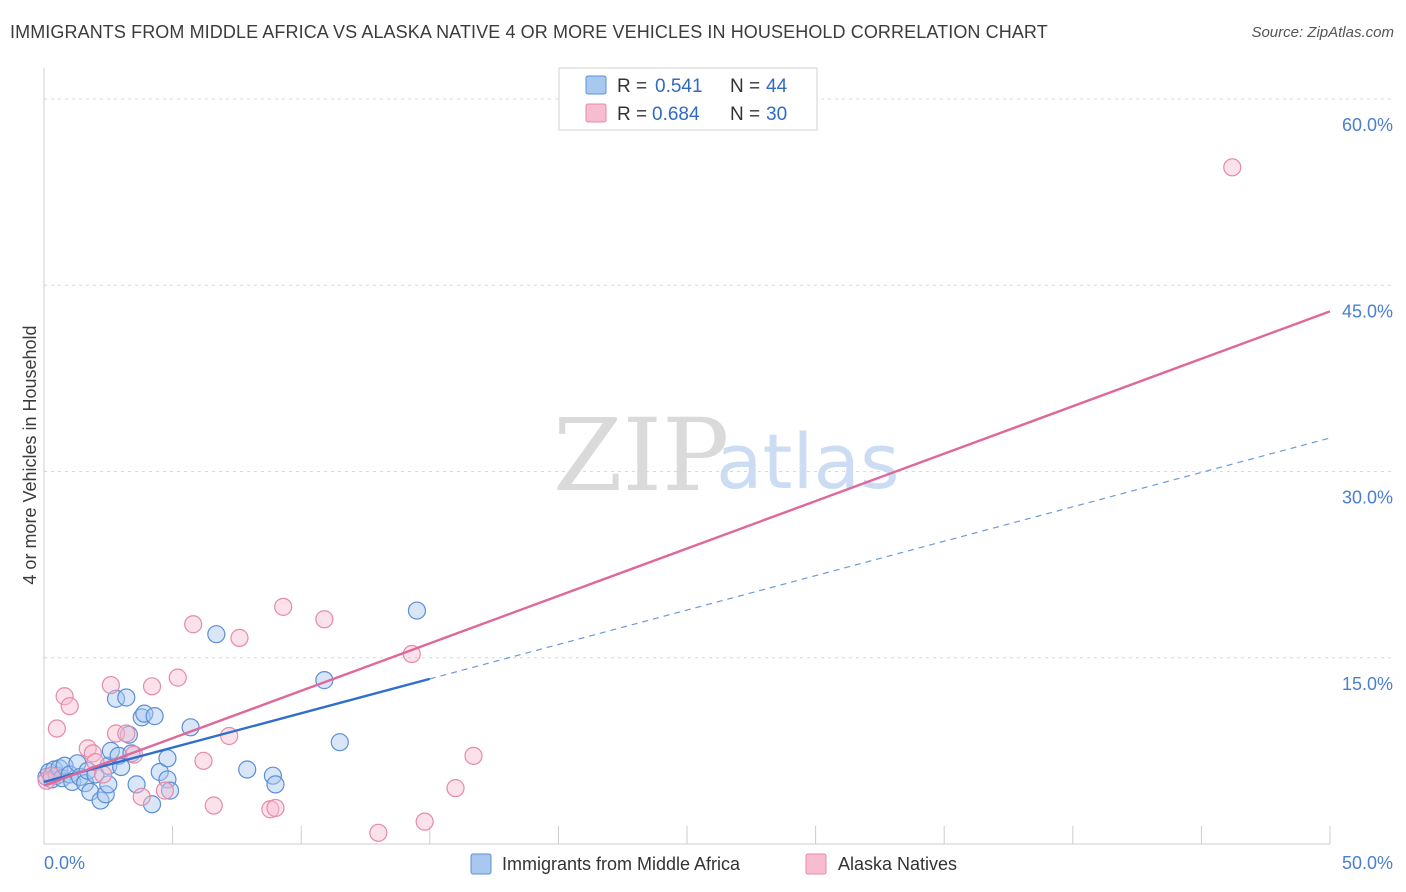  Describe the element at coordinates (632, 114) in the screenshot. I see `legend-r-label-pink: R =` at that location.